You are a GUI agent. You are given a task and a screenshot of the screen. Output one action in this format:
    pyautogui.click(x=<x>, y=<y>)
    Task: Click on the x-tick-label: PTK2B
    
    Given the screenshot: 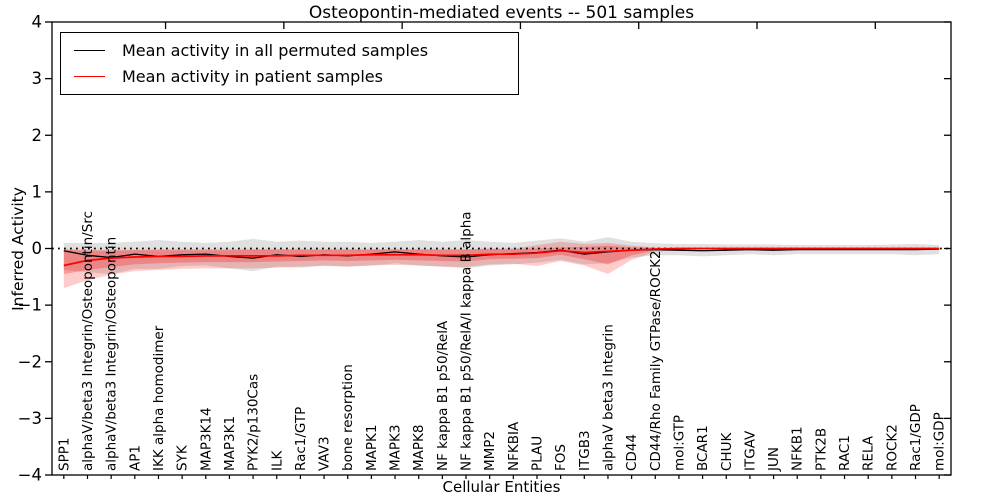 What is the action you would take?
    pyautogui.click(x=821, y=449)
    